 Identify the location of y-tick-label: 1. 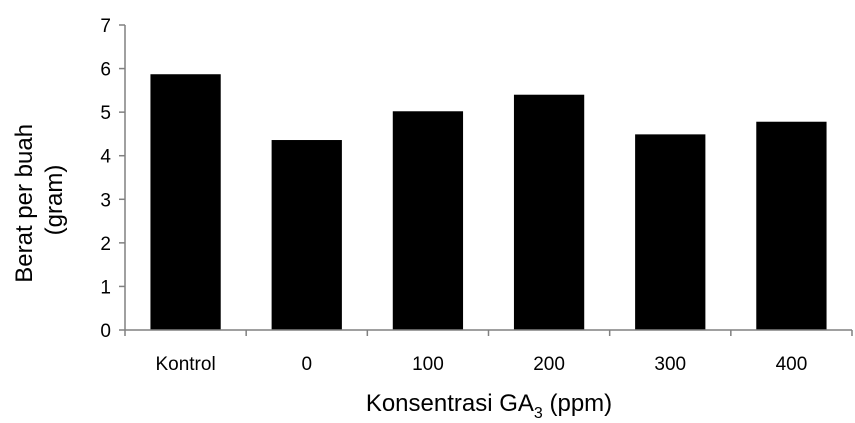
(105, 287).